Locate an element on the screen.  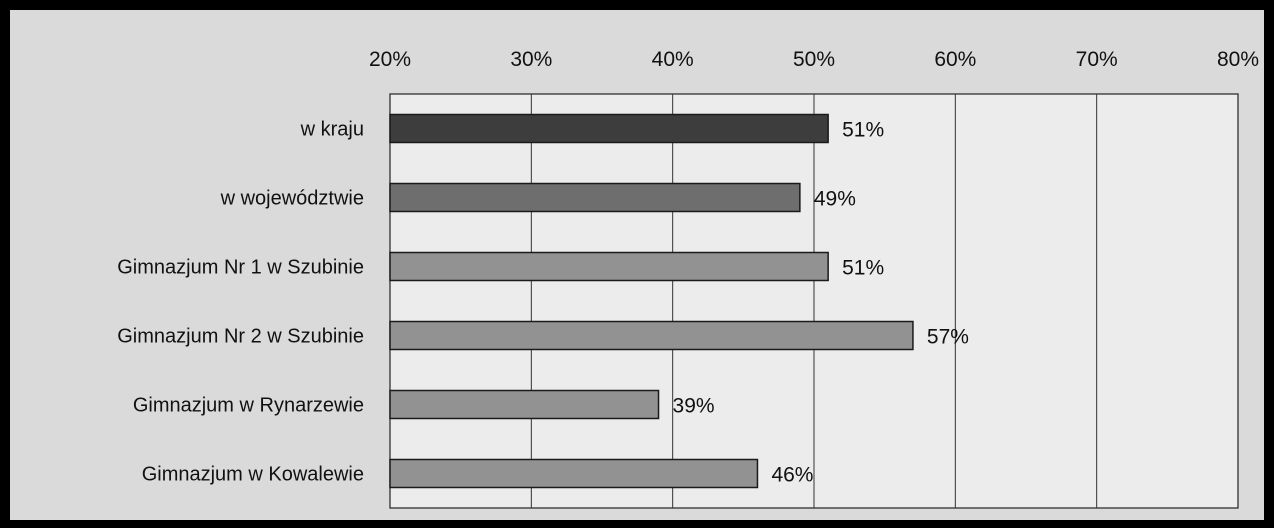
category-label: Gimnazjum w Rynarzewie is located at coordinates (248, 406).